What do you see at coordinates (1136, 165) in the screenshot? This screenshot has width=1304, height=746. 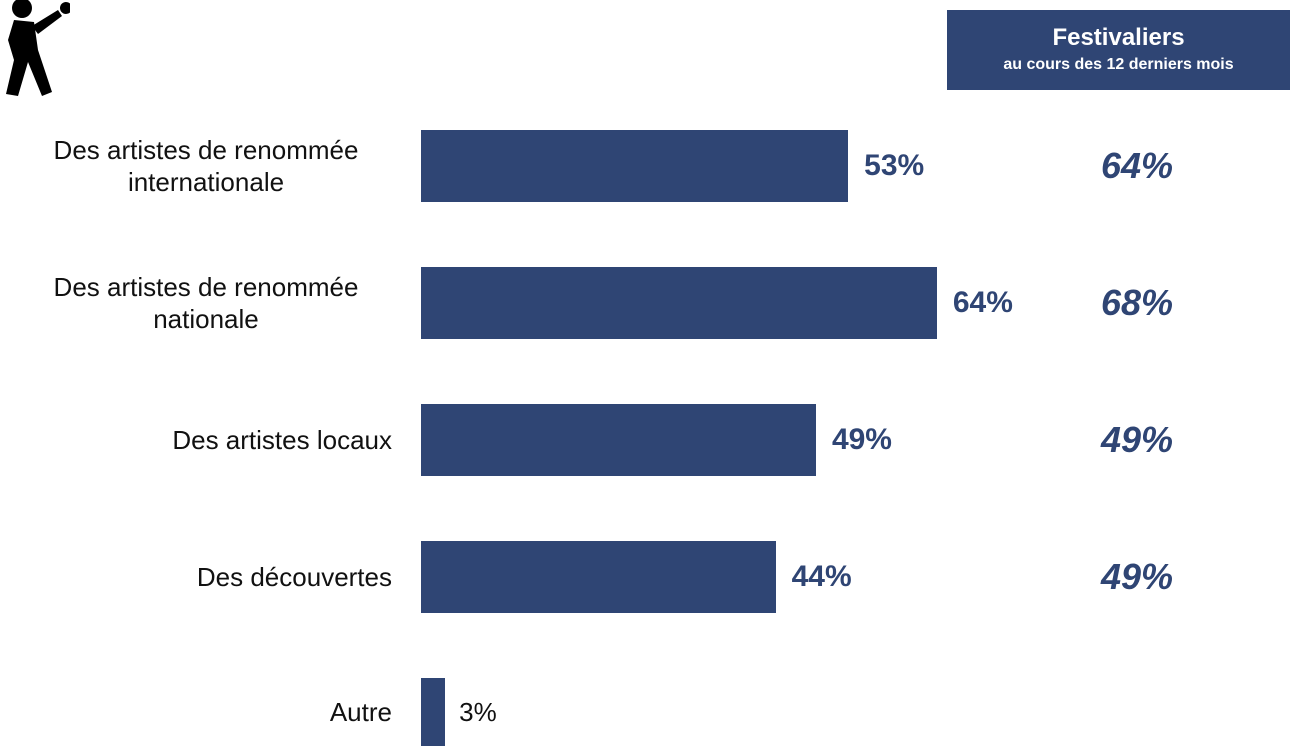 I see `column-value: 64%` at bounding box center [1136, 165].